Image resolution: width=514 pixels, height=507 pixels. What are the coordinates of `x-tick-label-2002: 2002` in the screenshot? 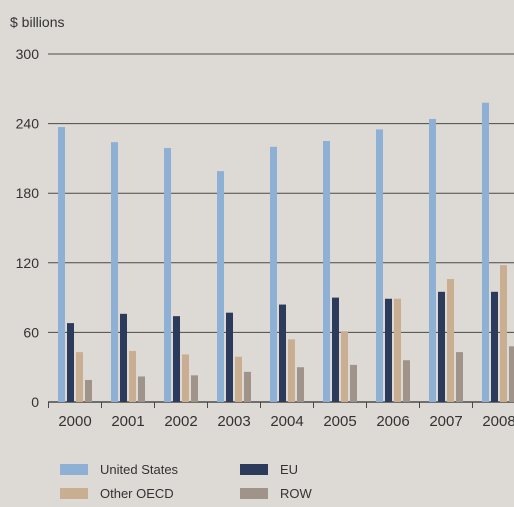 It's located at (180, 421).